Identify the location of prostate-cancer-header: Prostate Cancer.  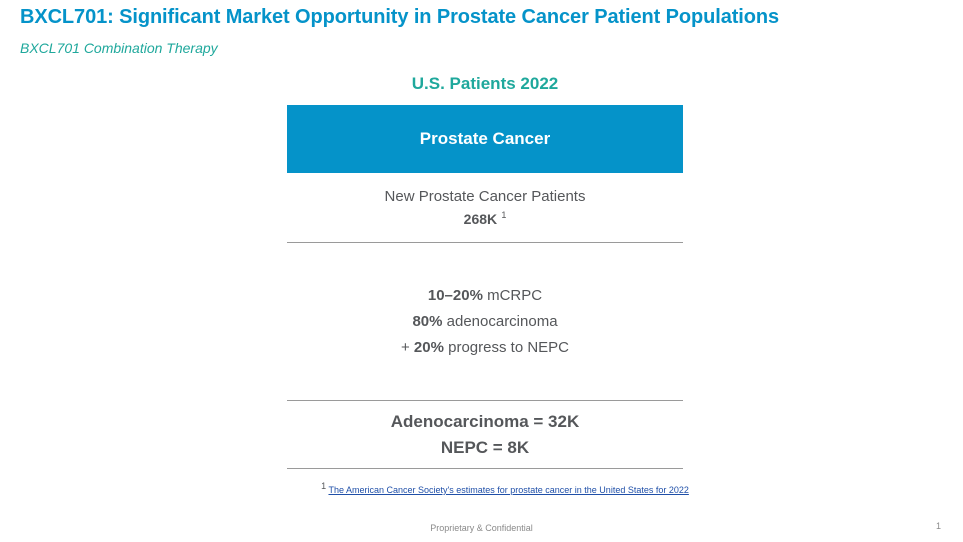
(485, 139).